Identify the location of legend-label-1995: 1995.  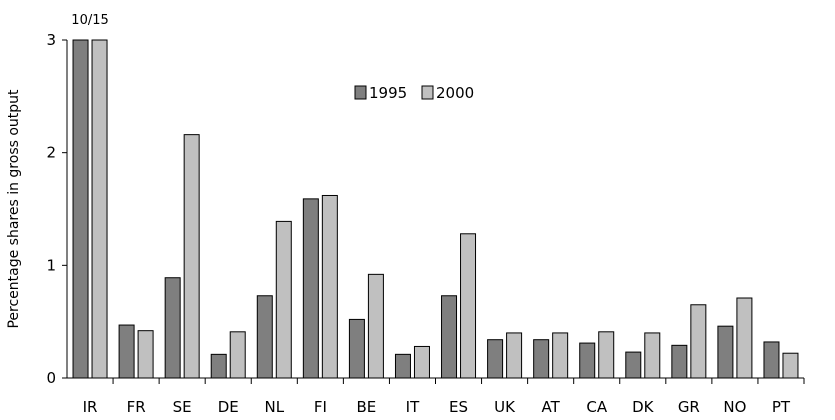
(388, 93).